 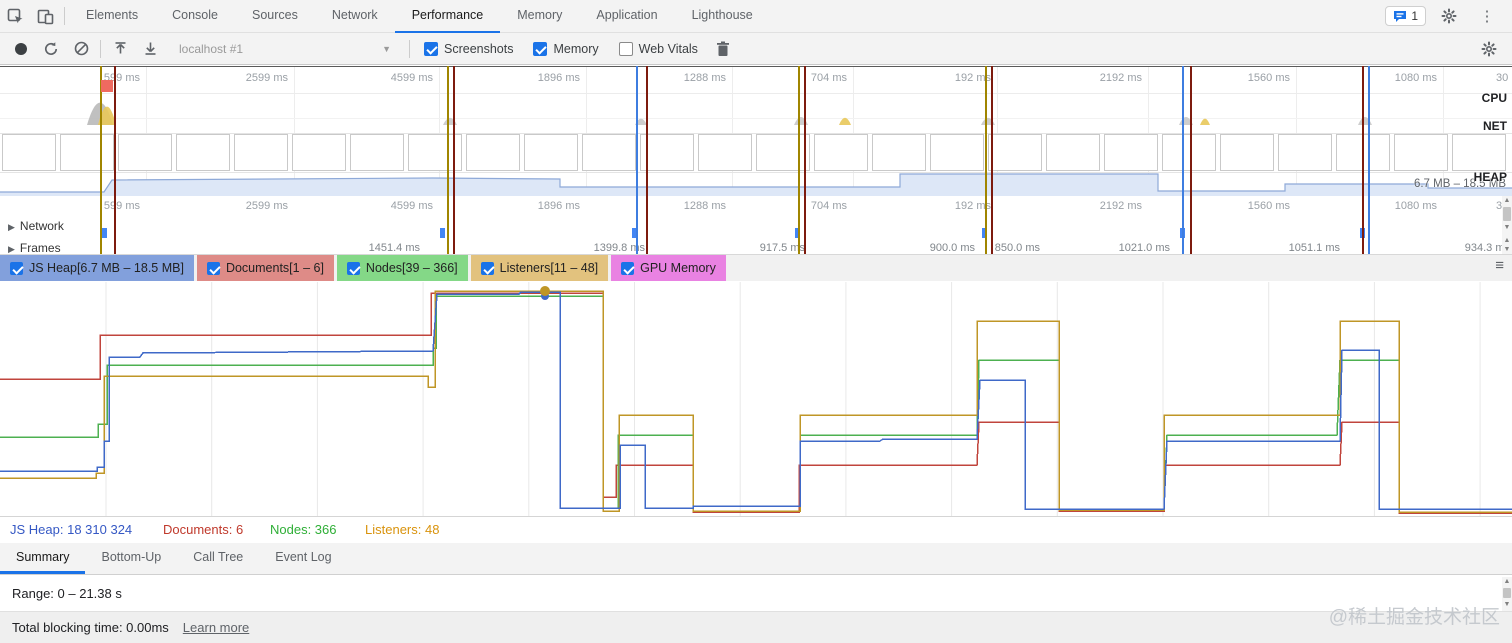 What do you see at coordinates (1405, 16) in the screenshot?
I see `issues-counter: 1` at bounding box center [1405, 16].